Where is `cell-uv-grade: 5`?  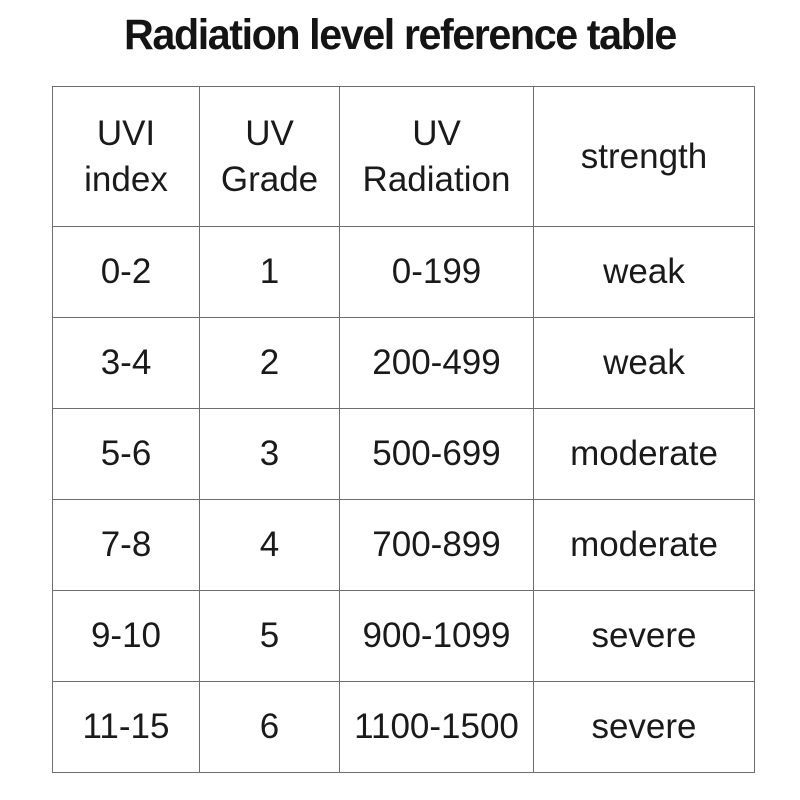 cell-uv-grade: 5 is located at coordinates (269, 636).